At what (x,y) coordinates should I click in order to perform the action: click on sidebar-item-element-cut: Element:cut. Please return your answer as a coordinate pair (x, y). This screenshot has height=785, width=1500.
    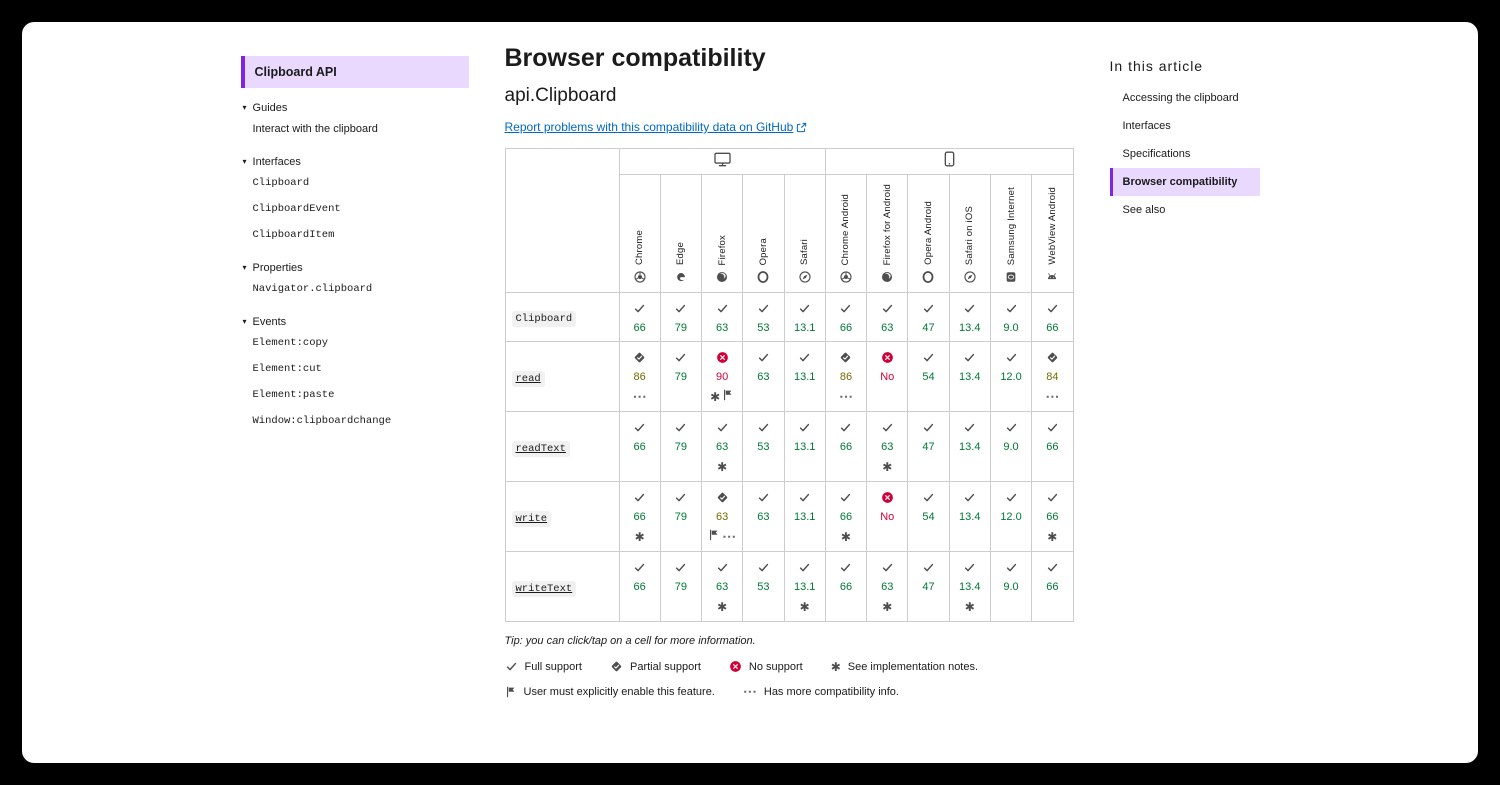
    Looking at the image, I should click on (287, 369).